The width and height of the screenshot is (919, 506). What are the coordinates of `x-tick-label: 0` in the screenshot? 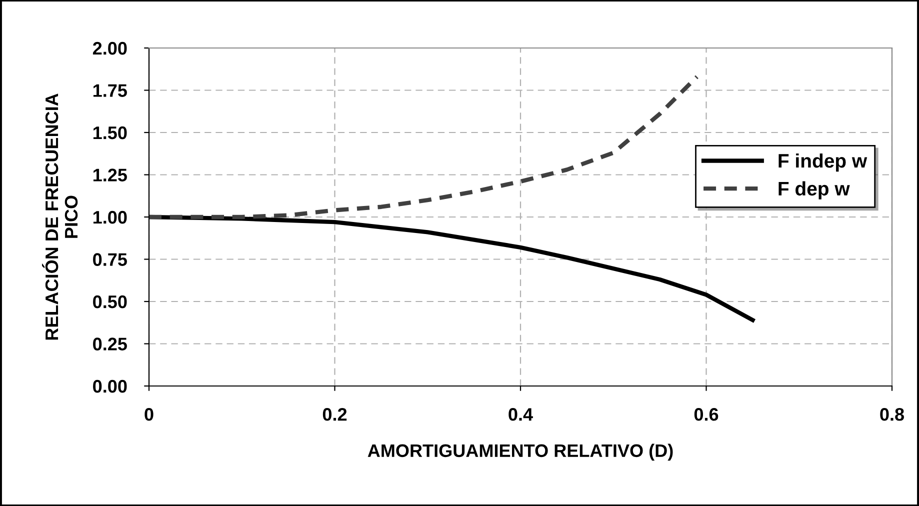 It's located at (149, 414).